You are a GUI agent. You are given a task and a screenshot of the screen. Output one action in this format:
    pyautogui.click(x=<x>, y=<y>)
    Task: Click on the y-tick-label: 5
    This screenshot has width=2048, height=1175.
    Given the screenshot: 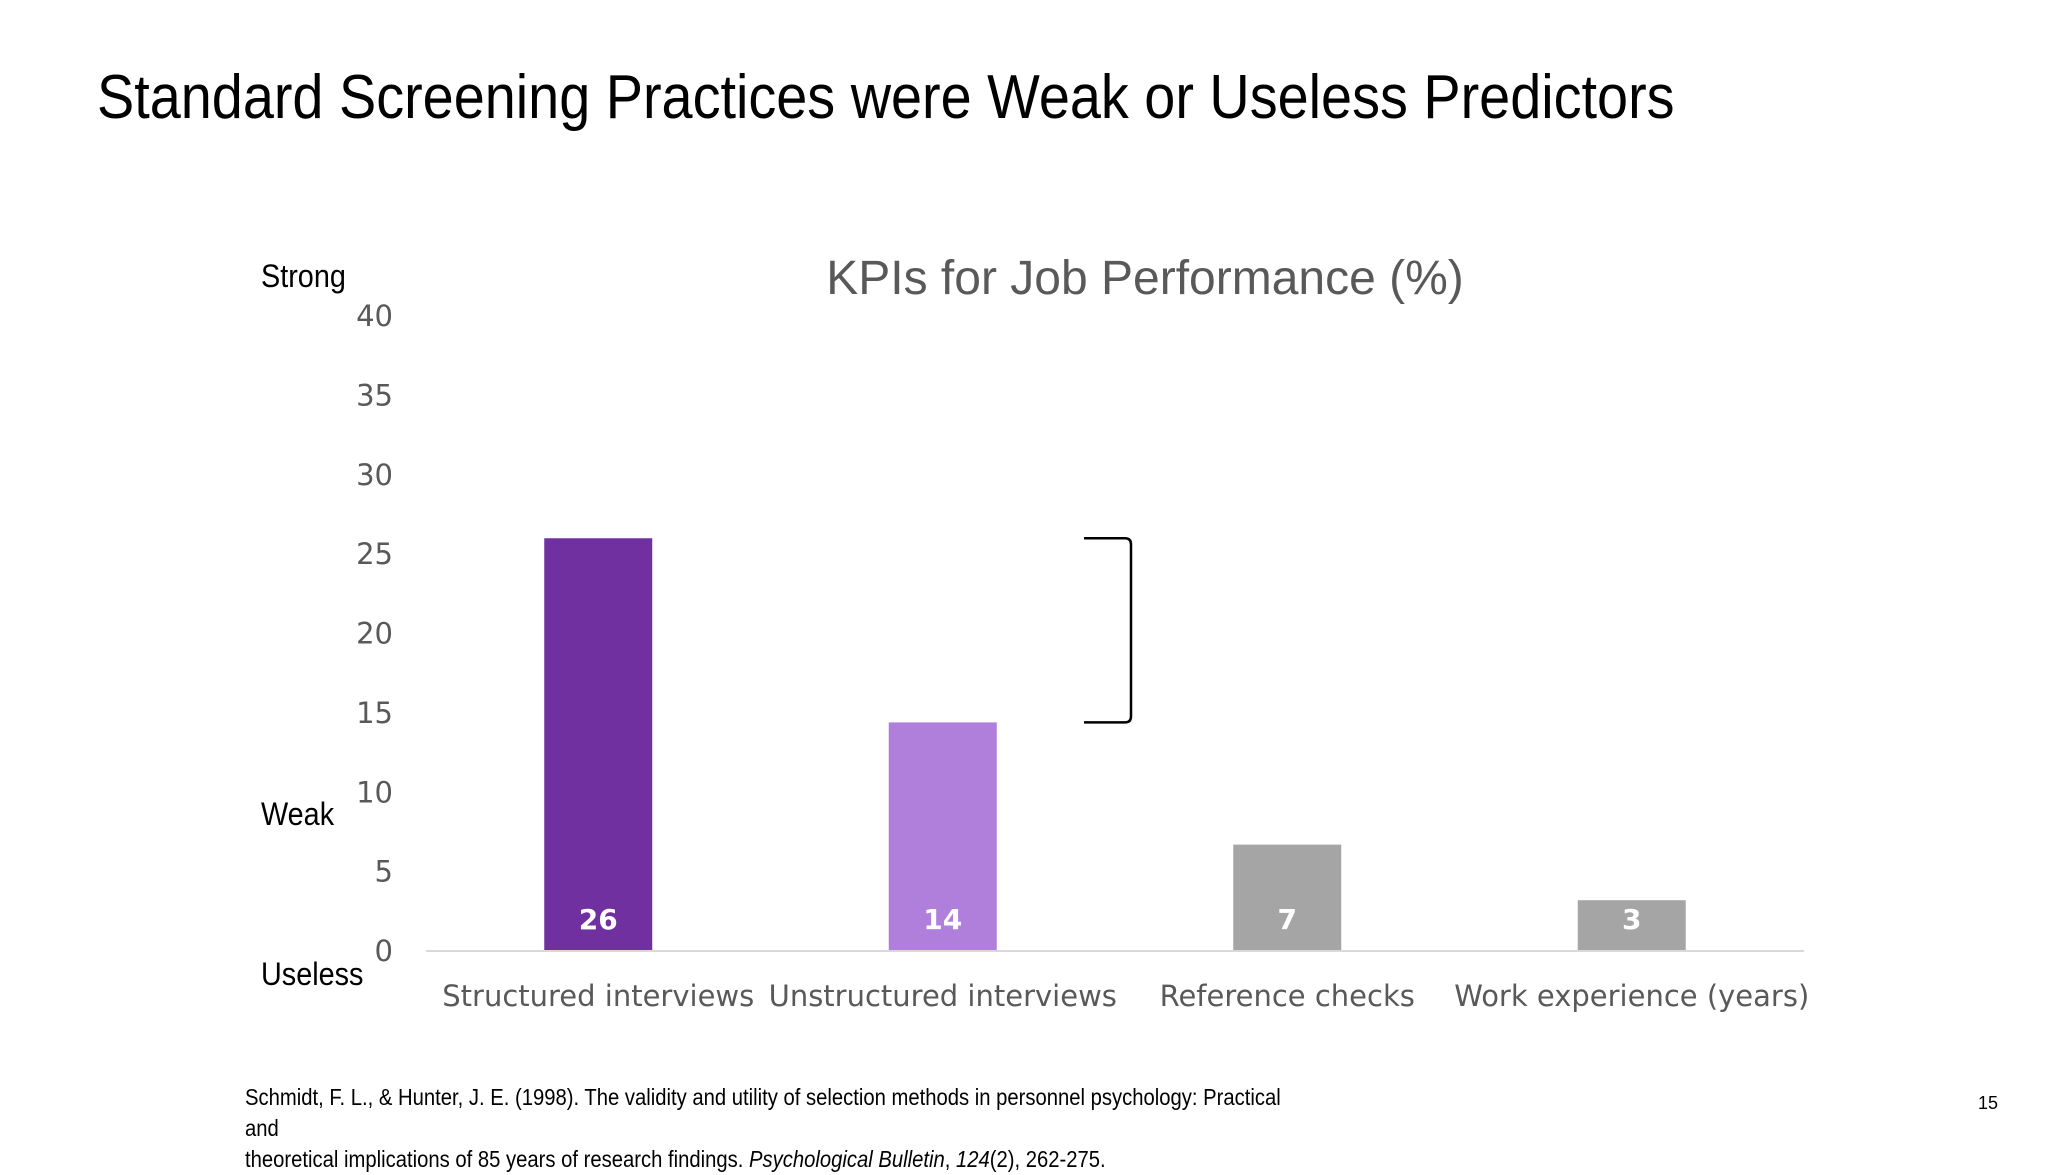 What is the action you would take?
    pyautogui.click(x=384, y=872)
    